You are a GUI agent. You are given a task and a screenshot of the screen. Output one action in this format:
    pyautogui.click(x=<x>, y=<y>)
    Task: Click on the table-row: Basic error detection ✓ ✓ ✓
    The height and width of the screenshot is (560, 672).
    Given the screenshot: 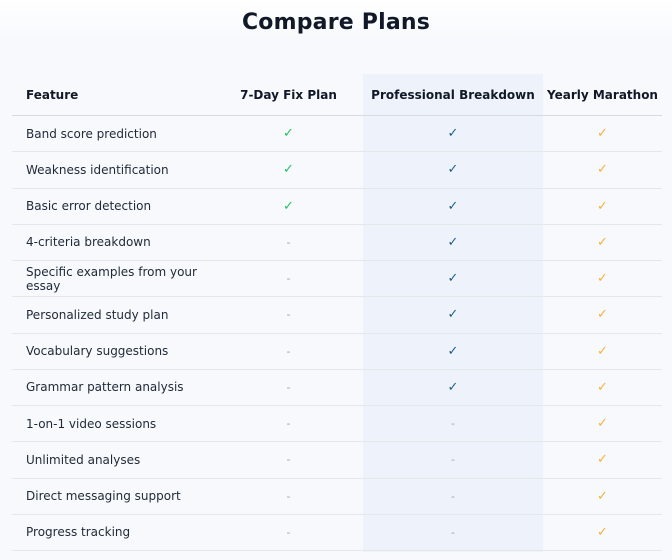 What is the action you would take?
    pyautogui.click(x=337, y=207)
    